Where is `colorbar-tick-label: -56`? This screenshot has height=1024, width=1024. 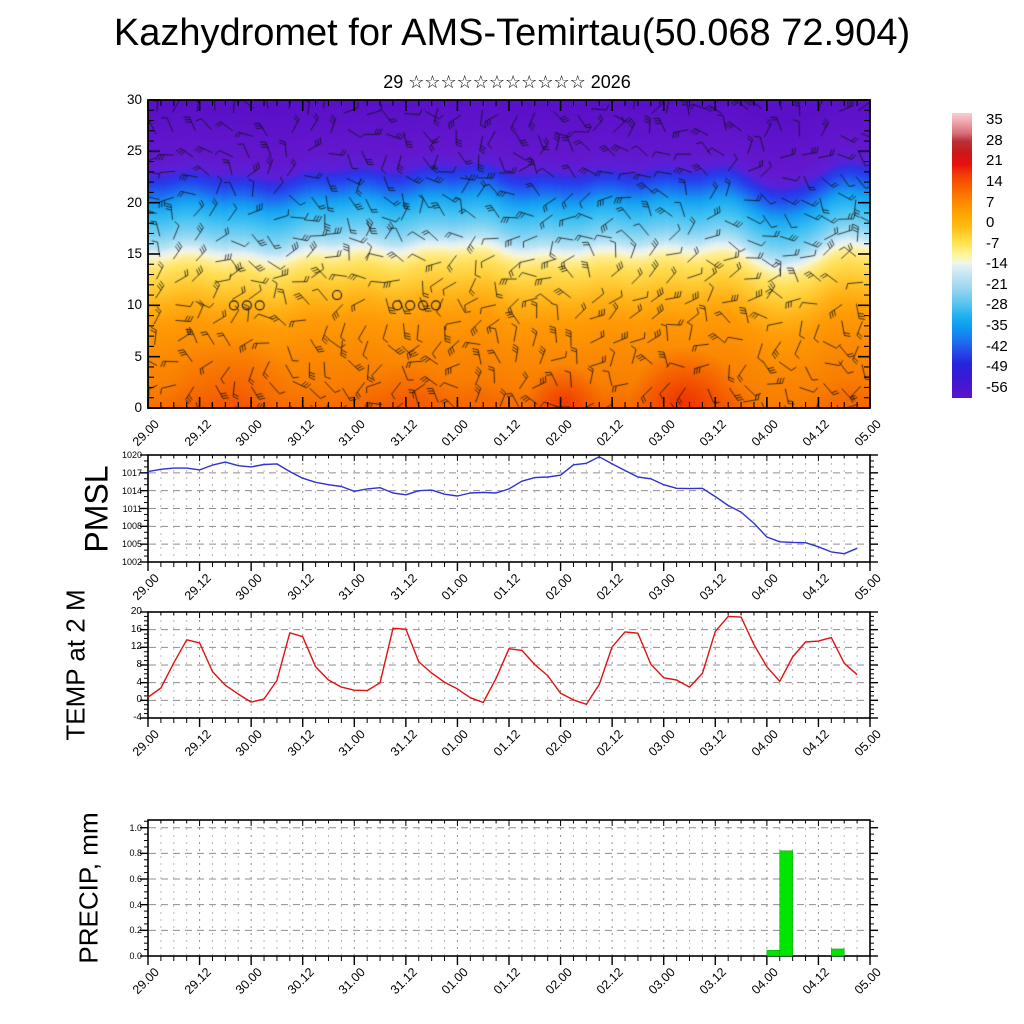 colorbar-tick-label: -56 is located at coordinates (997, 387).